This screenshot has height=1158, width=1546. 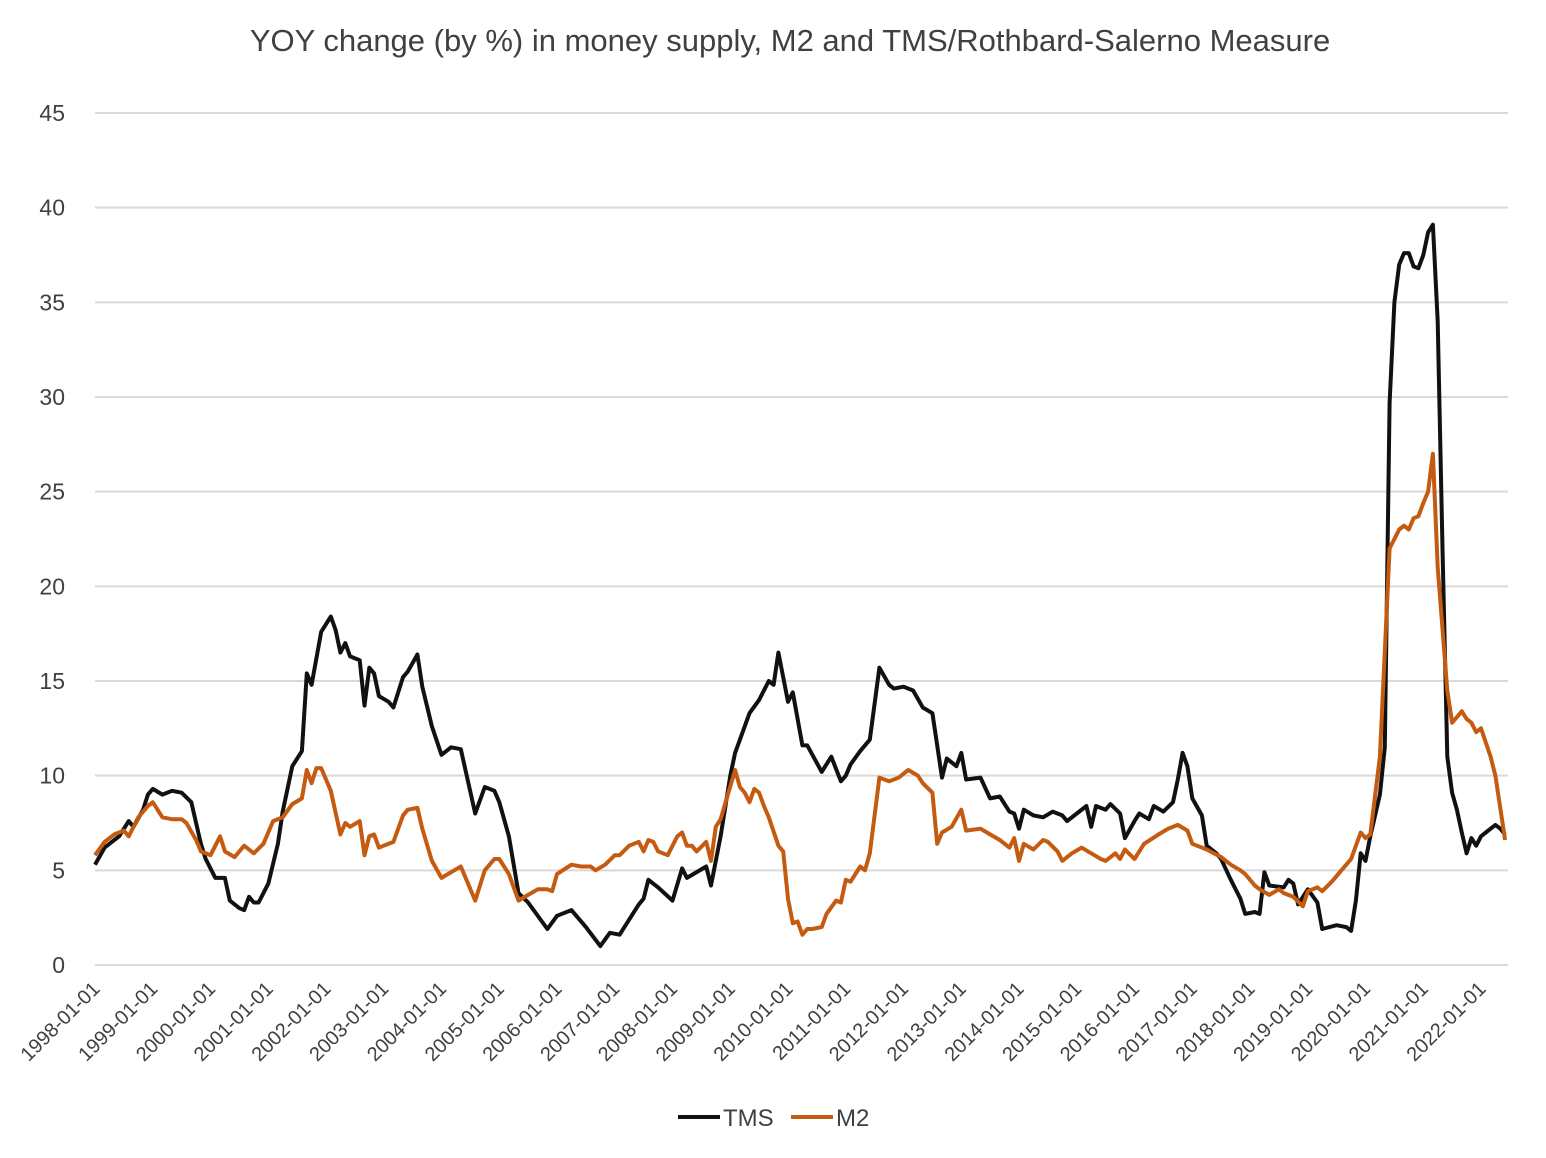 What do you see at coordinates (52, 681) in the screenshot?
I see `y-tick-label: 15` at bounding box center [52, 681].